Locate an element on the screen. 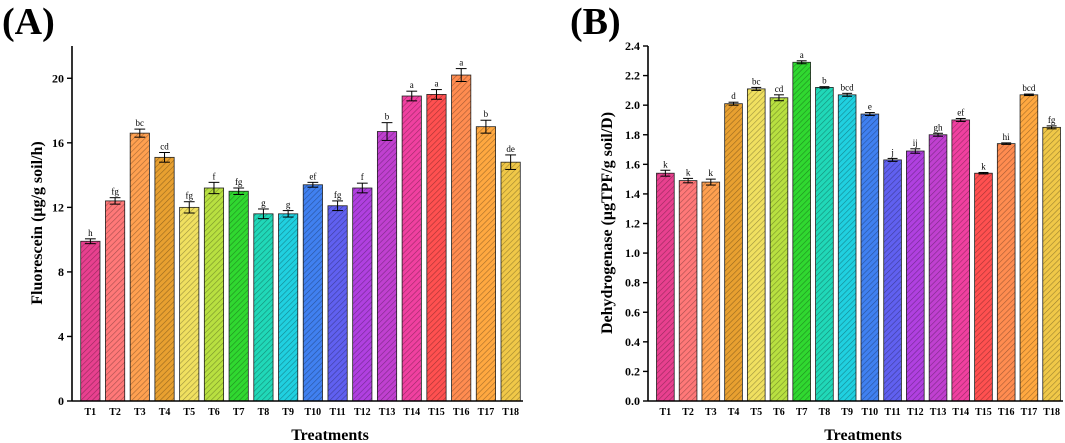 The height and width of the screenshot is (443, 1065). bar-hatch-a-T2 is located at coordinates (115, 300).